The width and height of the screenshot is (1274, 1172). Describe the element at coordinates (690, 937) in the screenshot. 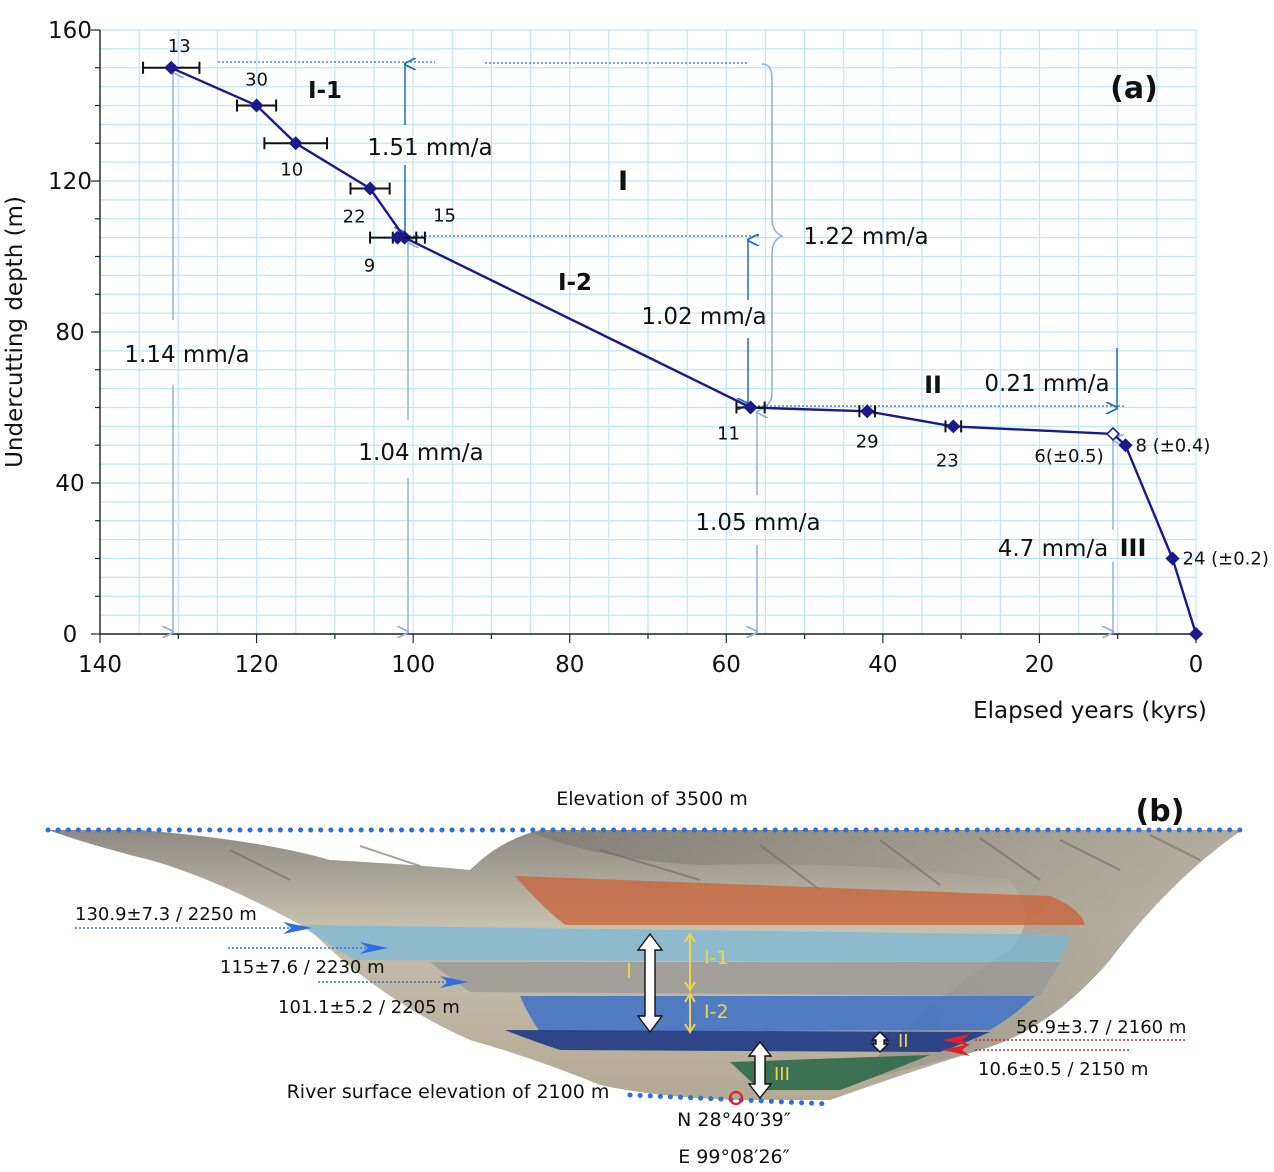

I see `yellow-arrow-i-1-top` at that location.